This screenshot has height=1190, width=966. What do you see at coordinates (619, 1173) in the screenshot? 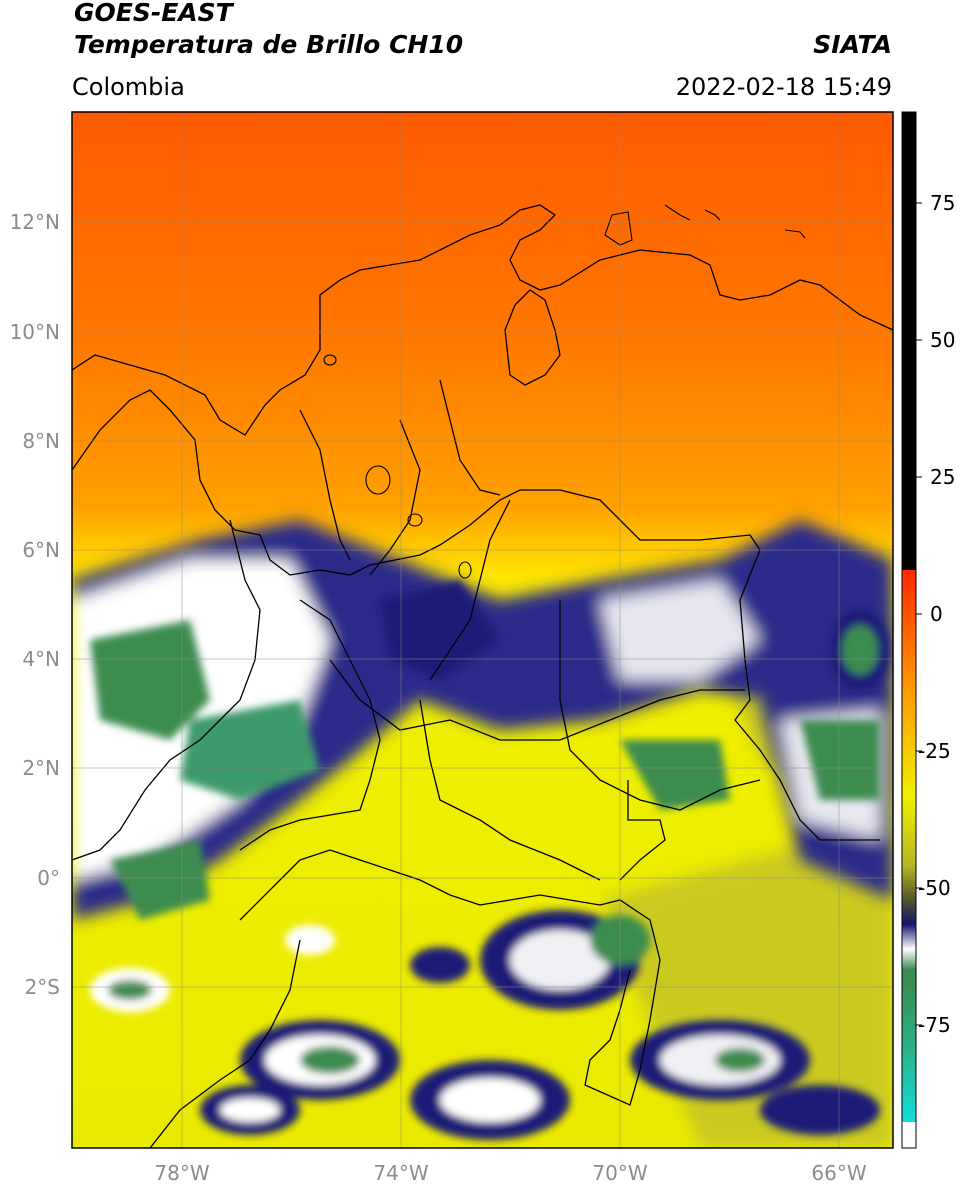
I see `lon-label: 70°W` at bounding box center [619, 1173].